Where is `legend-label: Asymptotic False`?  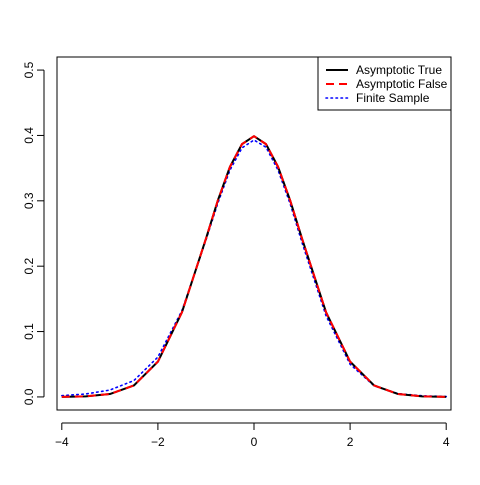 legend-label: Asymptotic False is located at coordinates (402, 84).